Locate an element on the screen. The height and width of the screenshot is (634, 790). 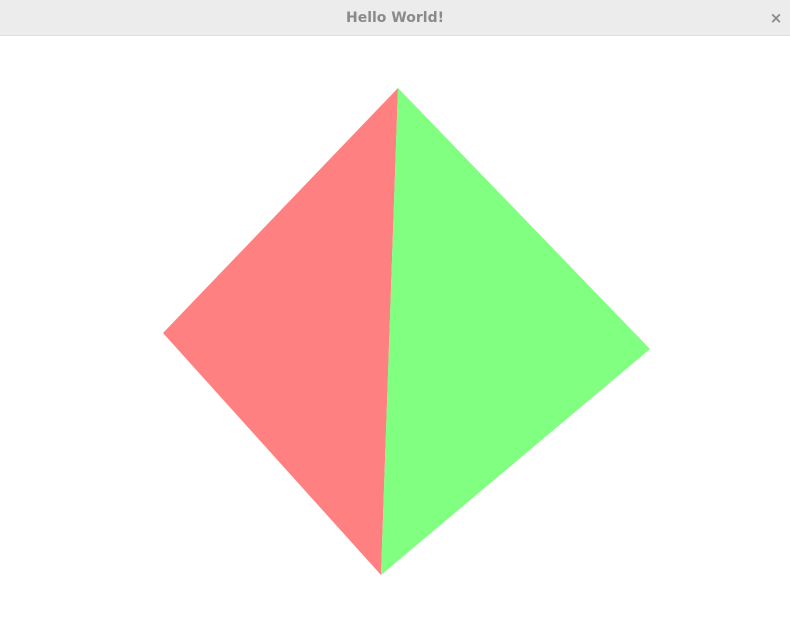
close-button: × is located at coordinates (776, 18).